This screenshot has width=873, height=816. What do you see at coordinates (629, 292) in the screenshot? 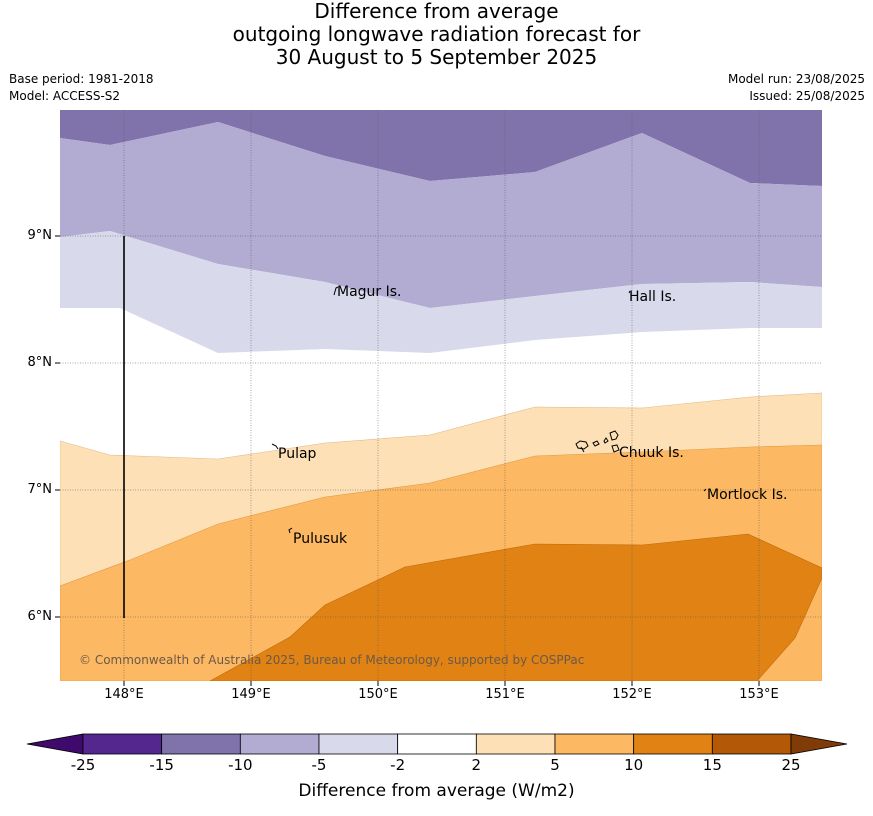
I see `island-hall` at bounding box center [629, 292].